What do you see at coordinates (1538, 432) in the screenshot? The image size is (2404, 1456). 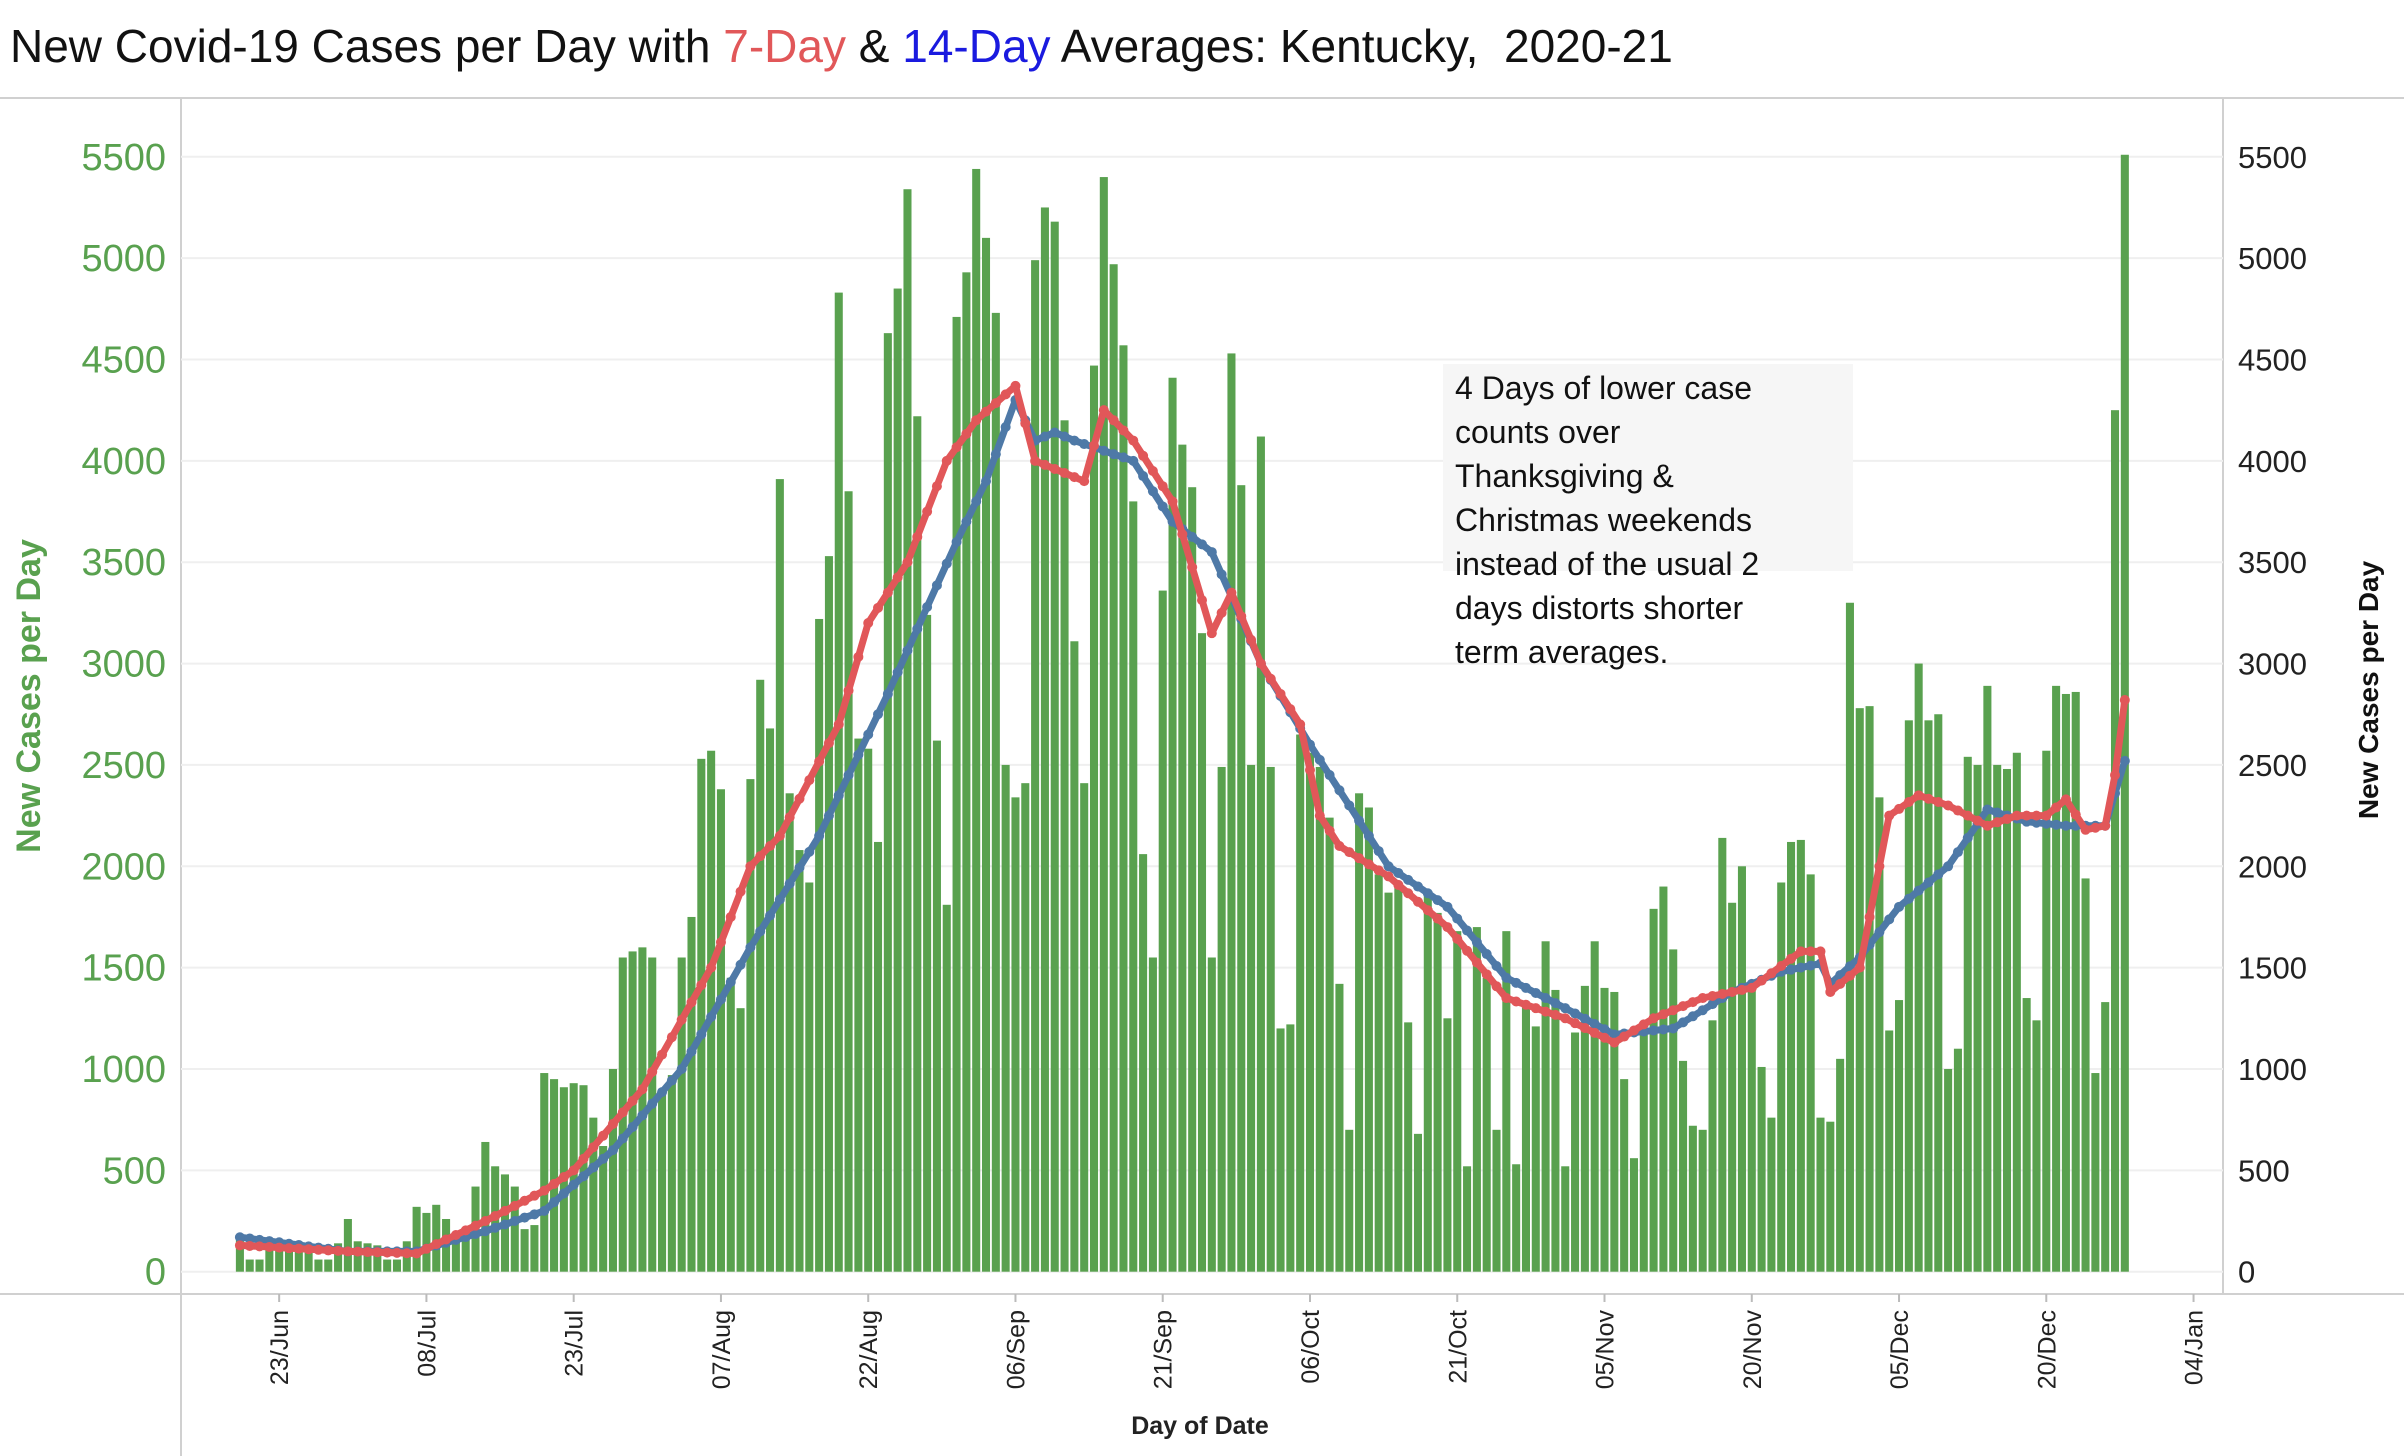 I see `annotation-line: counts over` at bounding box center [1538, 432].